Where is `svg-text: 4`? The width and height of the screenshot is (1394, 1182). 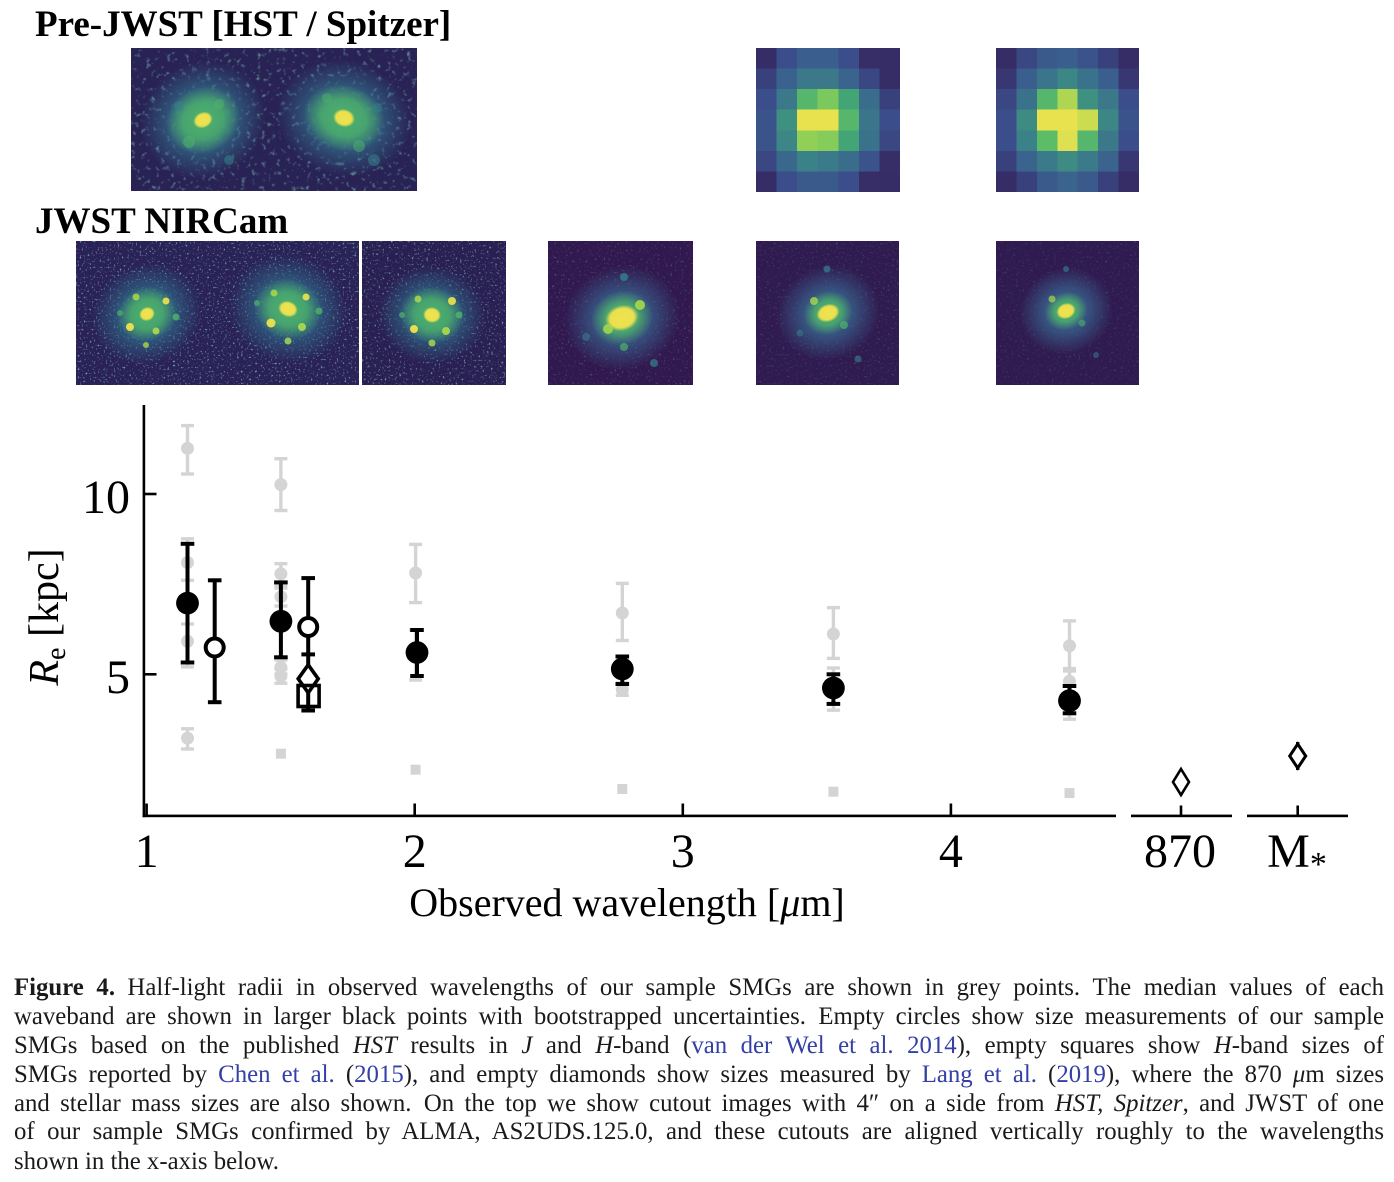
svg-text: 4 is located at coordinates (951, 851).